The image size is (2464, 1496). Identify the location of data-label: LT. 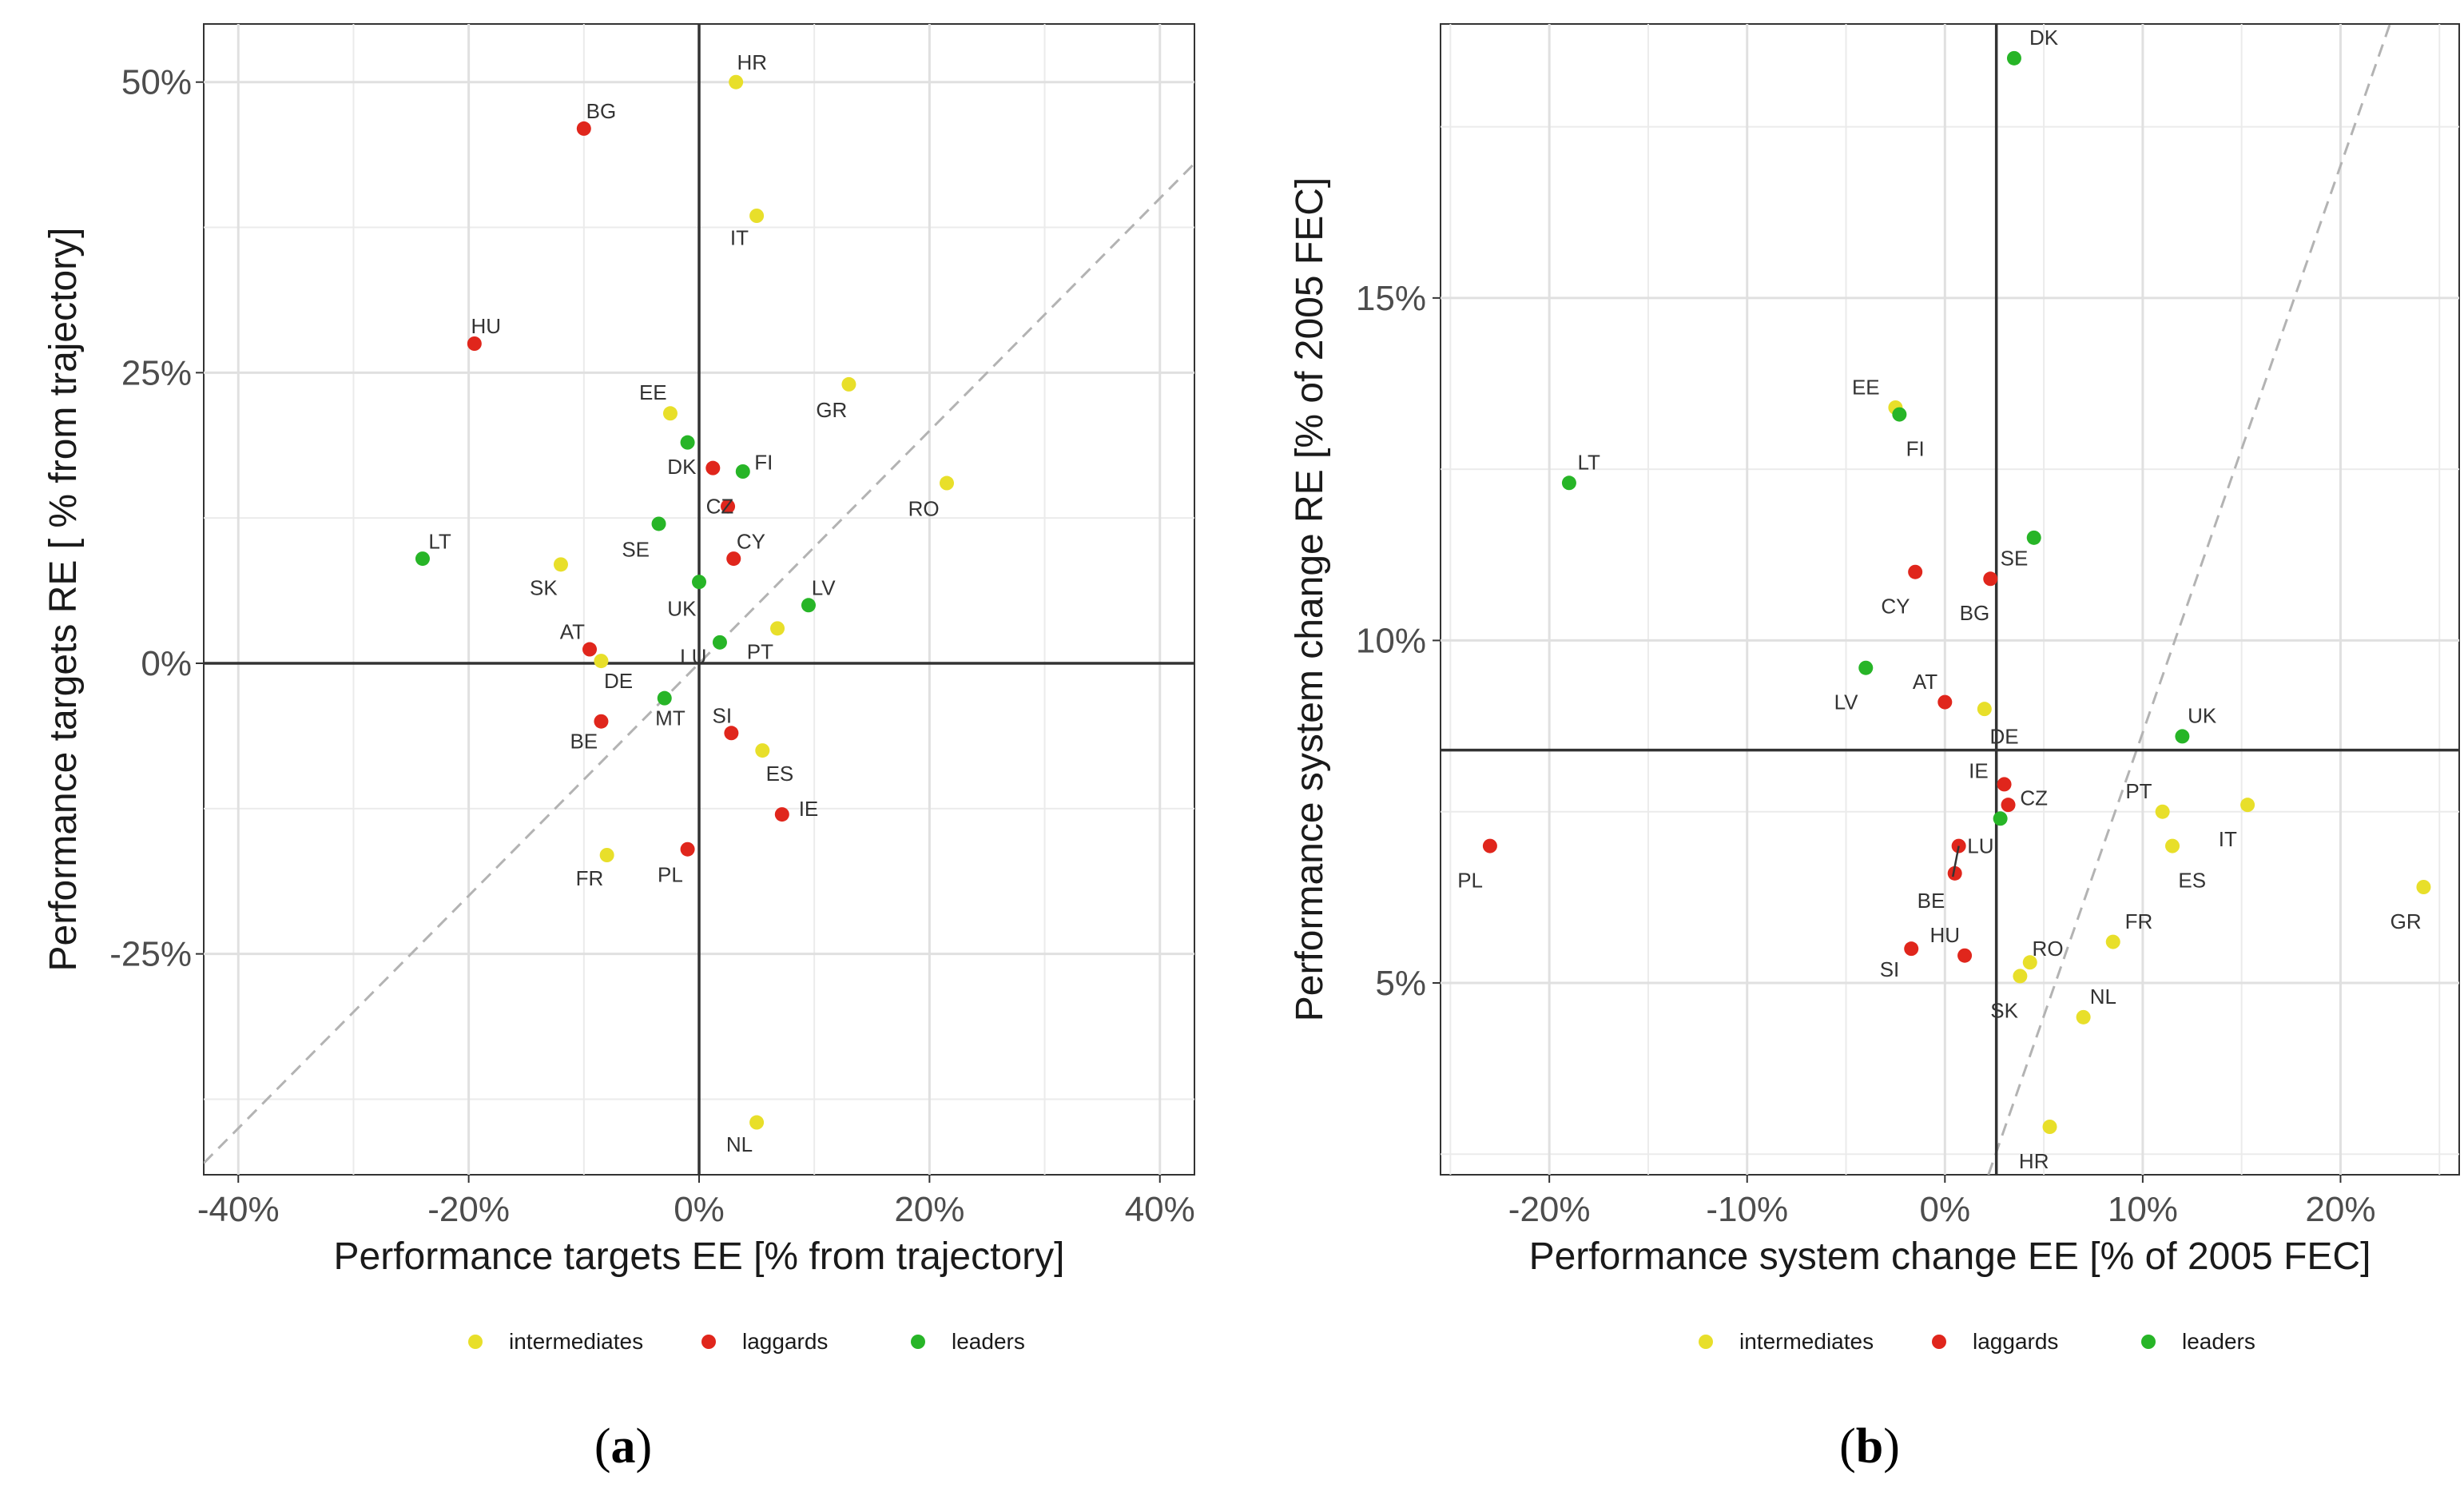
(1589, 463).